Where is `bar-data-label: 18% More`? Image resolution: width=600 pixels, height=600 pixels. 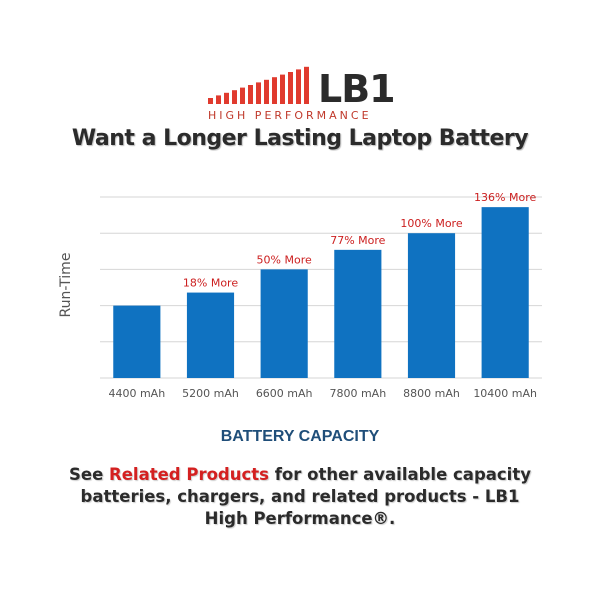
bar-data-label: 18% More is located at coordinates (210, 283).